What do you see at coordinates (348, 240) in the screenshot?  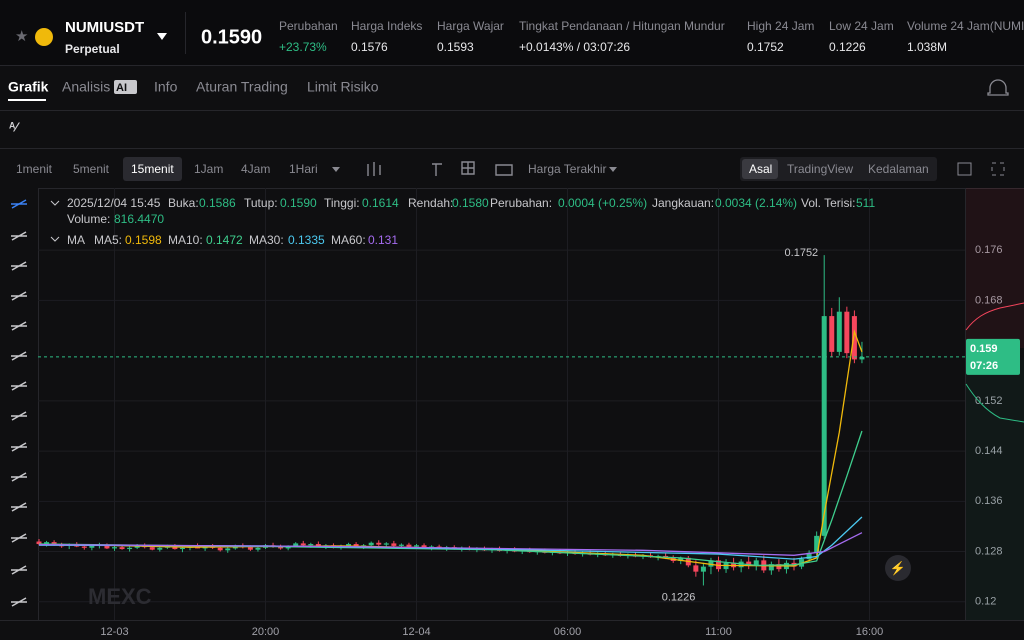 I see `ma-legend-name: MA60:` at bounding box center [348, 240].